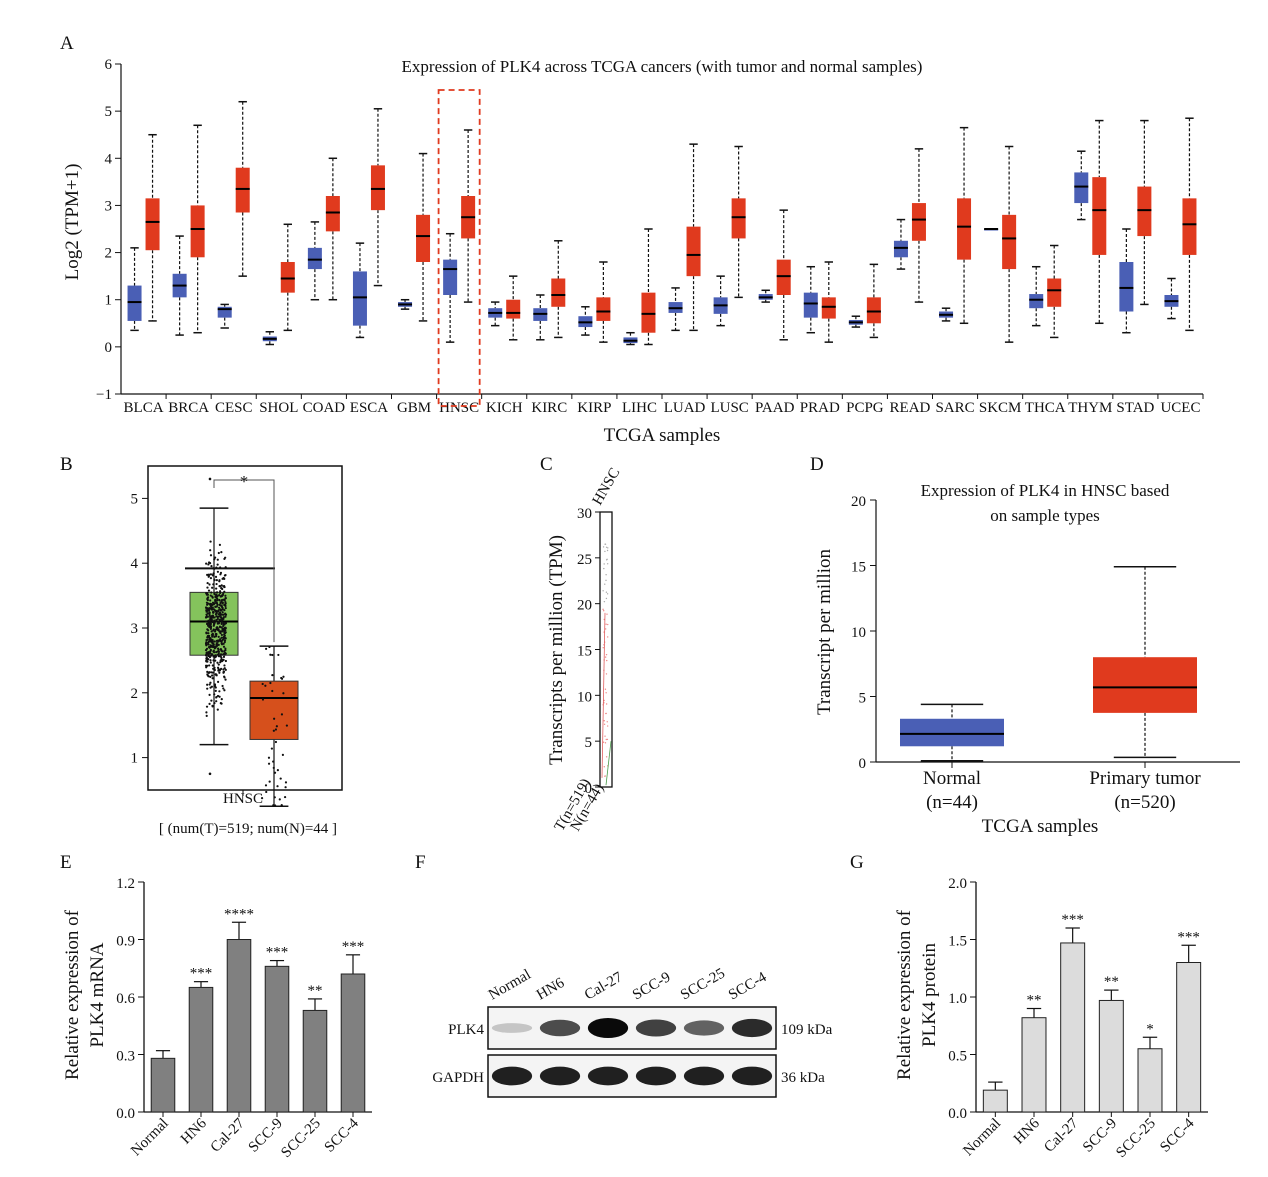 This screenshot has width=1268, height=1177. Describe the element at coordinates (287, 277) in the screenshot. I see `panel-a-tumor-box-SHOL-box` at that location.